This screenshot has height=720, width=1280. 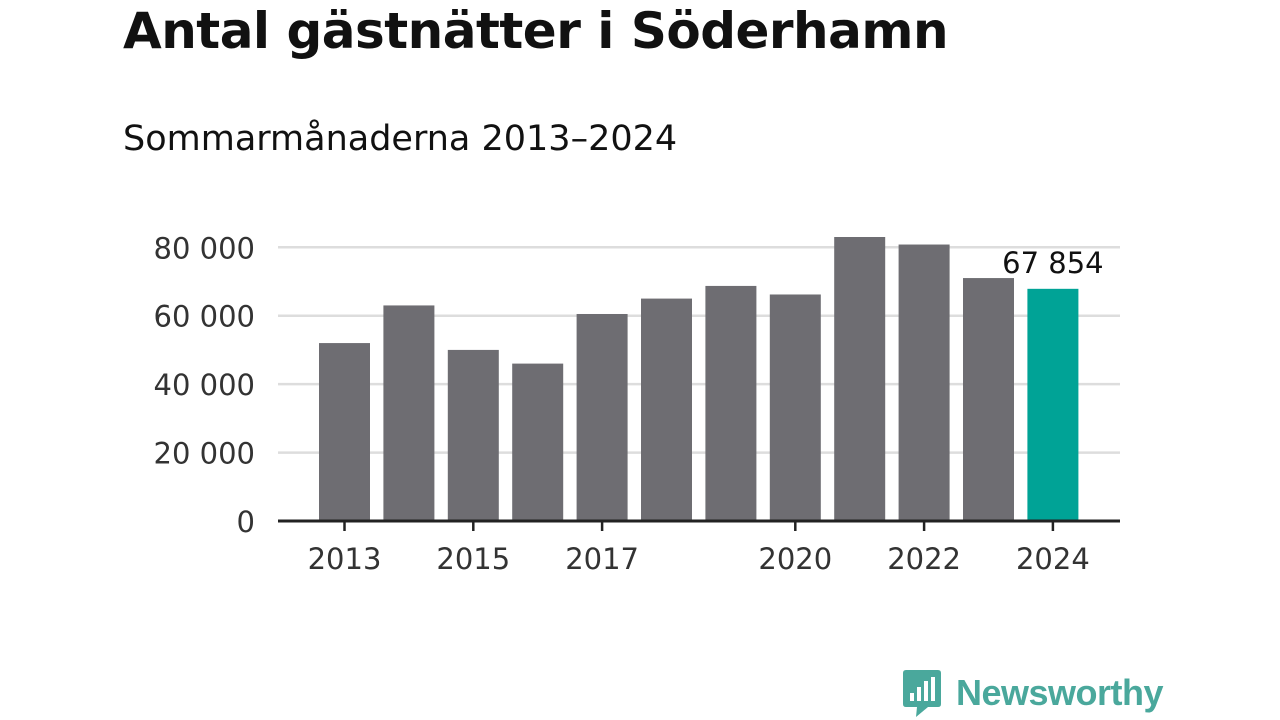 What do you see at coordinates (473, 435) in the screenshot?
I see `bar-2015` at bounding box center [473, 435].